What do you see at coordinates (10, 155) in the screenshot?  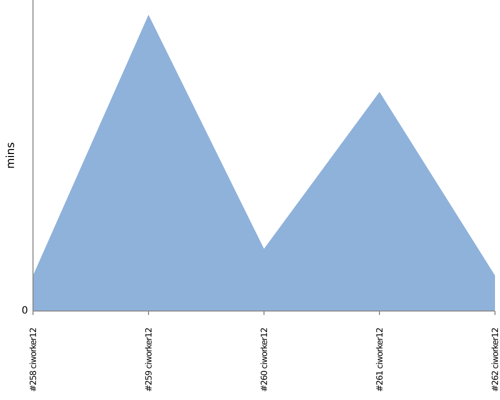 I see `y-axis-title: mins` at bounding box center [10, 155].